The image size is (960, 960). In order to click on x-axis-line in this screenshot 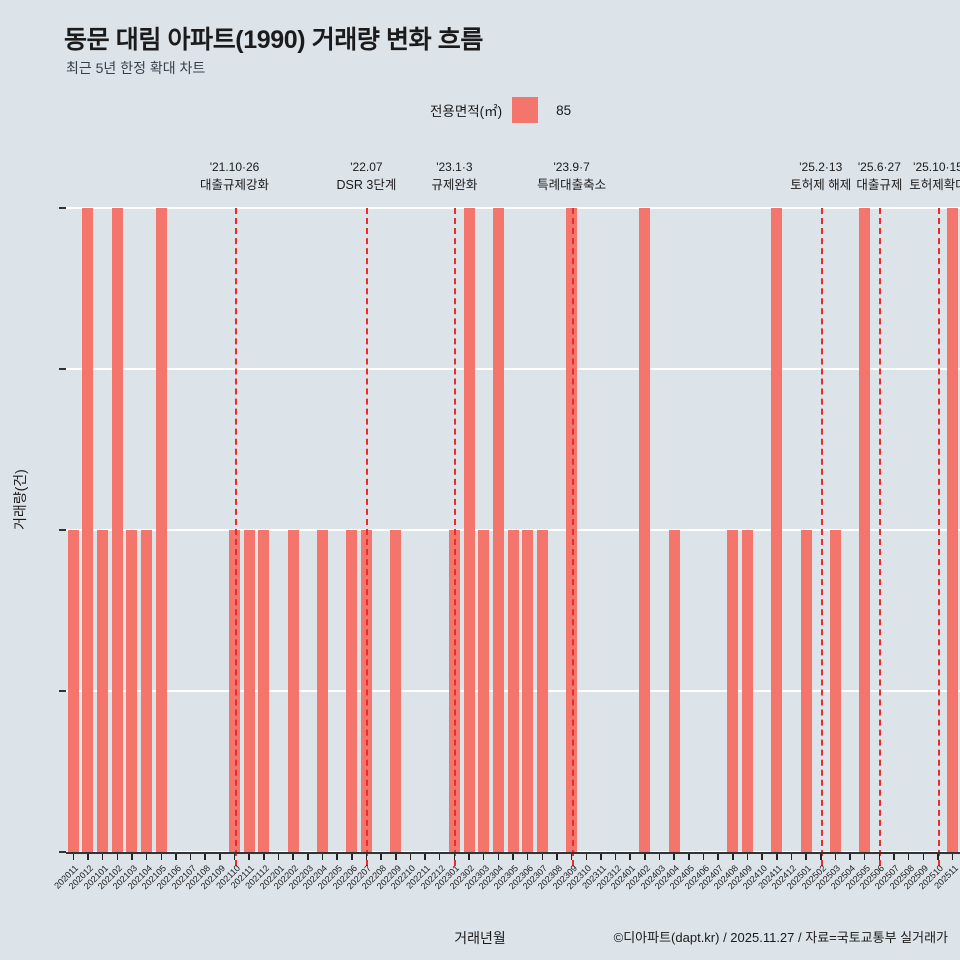, I will do `click(513, 853)`.